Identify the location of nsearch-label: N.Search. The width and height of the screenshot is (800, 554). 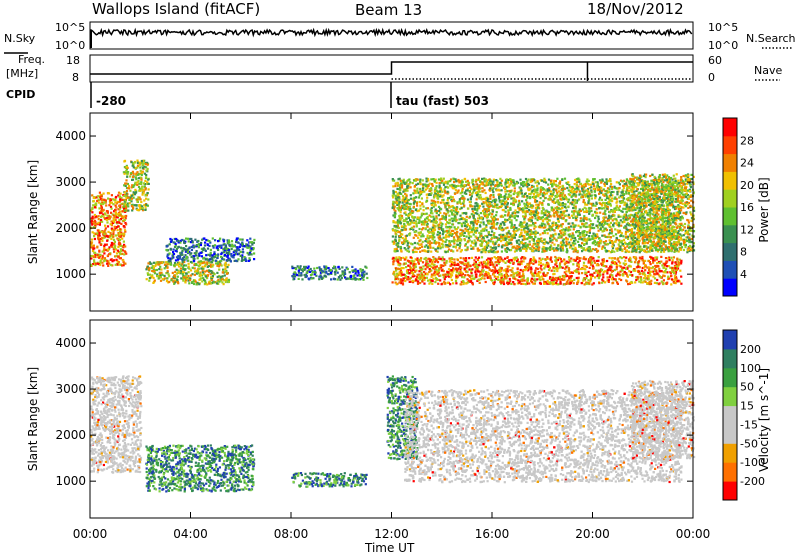
(771, 38).